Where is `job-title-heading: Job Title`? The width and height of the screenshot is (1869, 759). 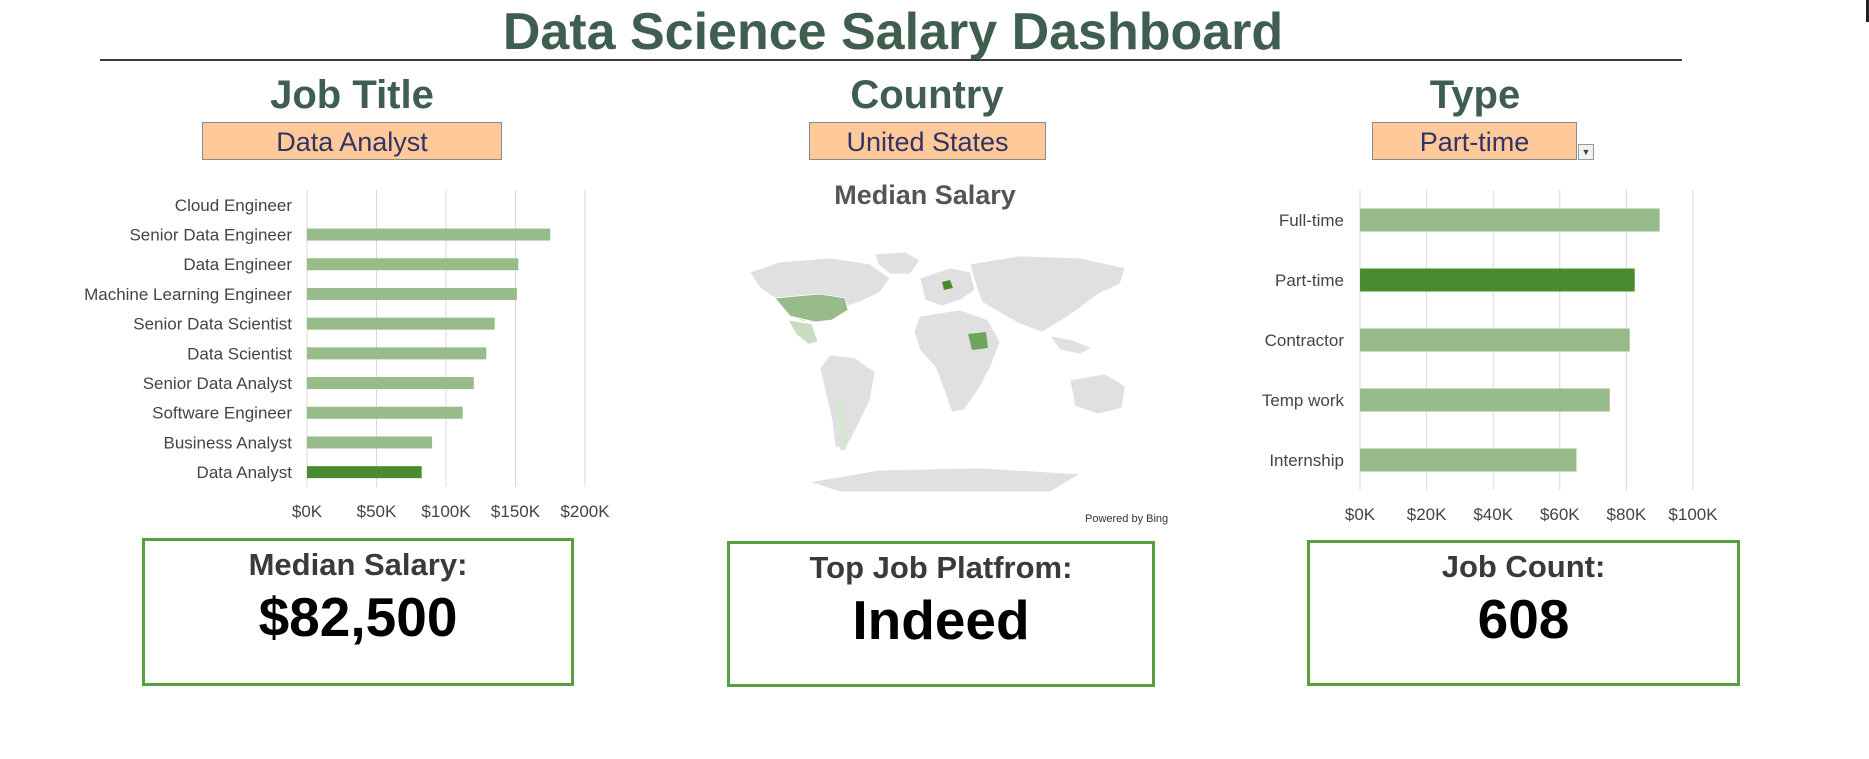
job-title-heading: Job Title is located at coordinates (352, 95).